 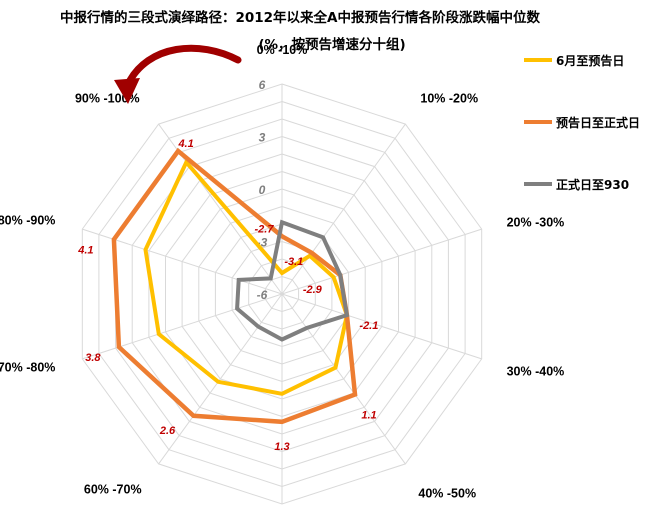 I want to click on category-label: 40% -50%, so click(x=447, y=494).